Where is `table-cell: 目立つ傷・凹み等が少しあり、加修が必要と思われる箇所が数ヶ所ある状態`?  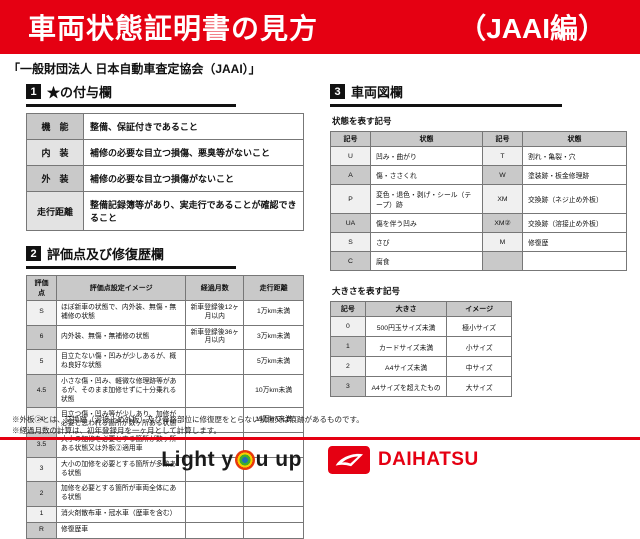 table-cell: 目立つ傷・凹み等が少しあり、加修が必要と思われる箇所が数ヶ所ある状態 is located at coordinates (121, 420).